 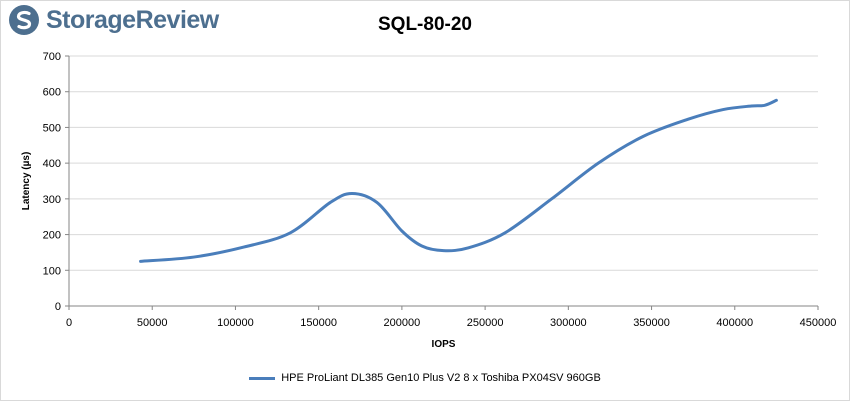 I want to click on y-tick-label: 600, so click(x=52, y=93).